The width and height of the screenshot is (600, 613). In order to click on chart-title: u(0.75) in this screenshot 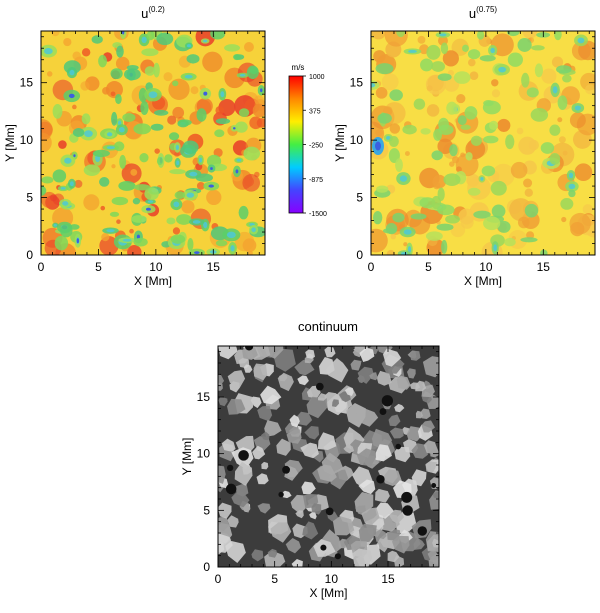, I will do `click(483, 13)`.